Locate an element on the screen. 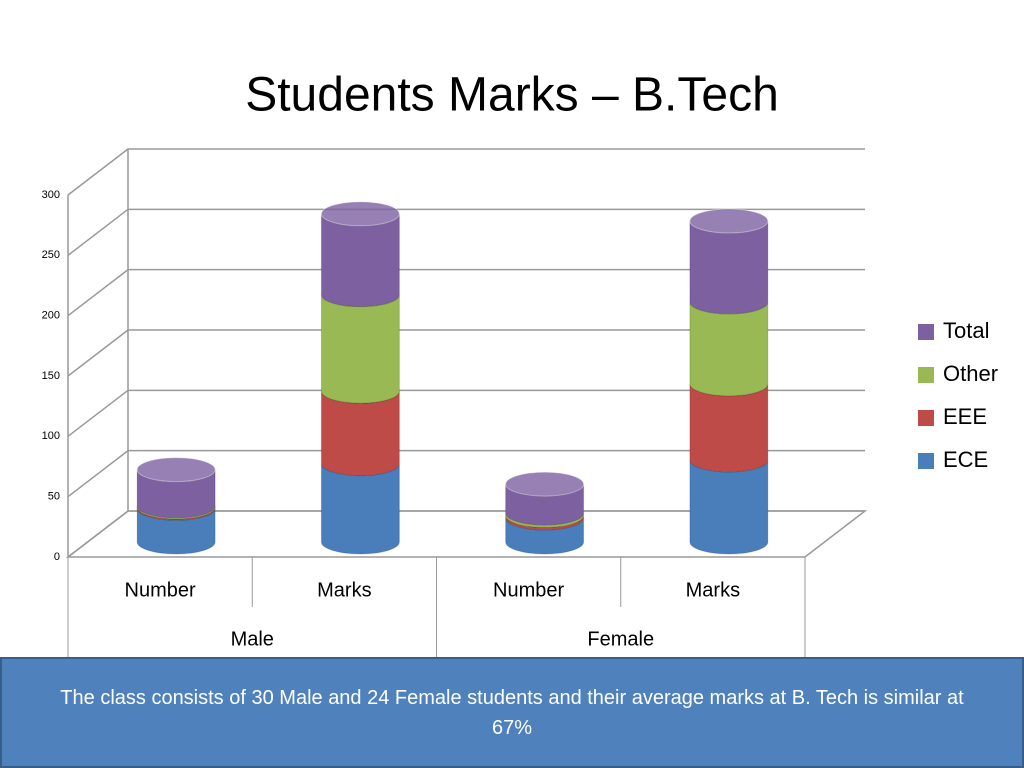 This screenshot has height=768, width=1024. y-tick-label: 50 is located at coordinates (54, 497).